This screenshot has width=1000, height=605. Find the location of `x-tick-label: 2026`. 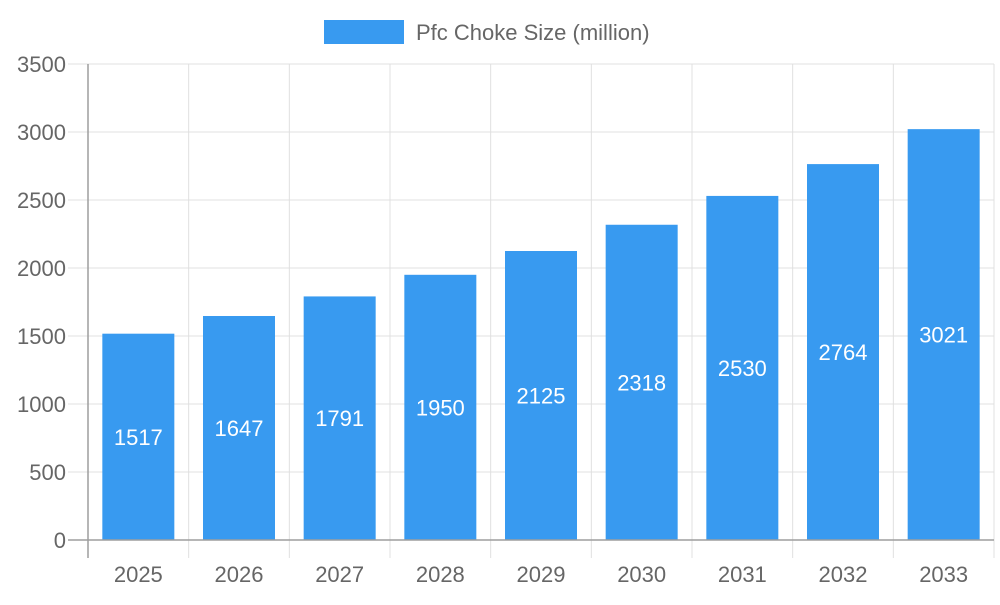

x-tick-label: 2026 is located at coordinates (239, 574).